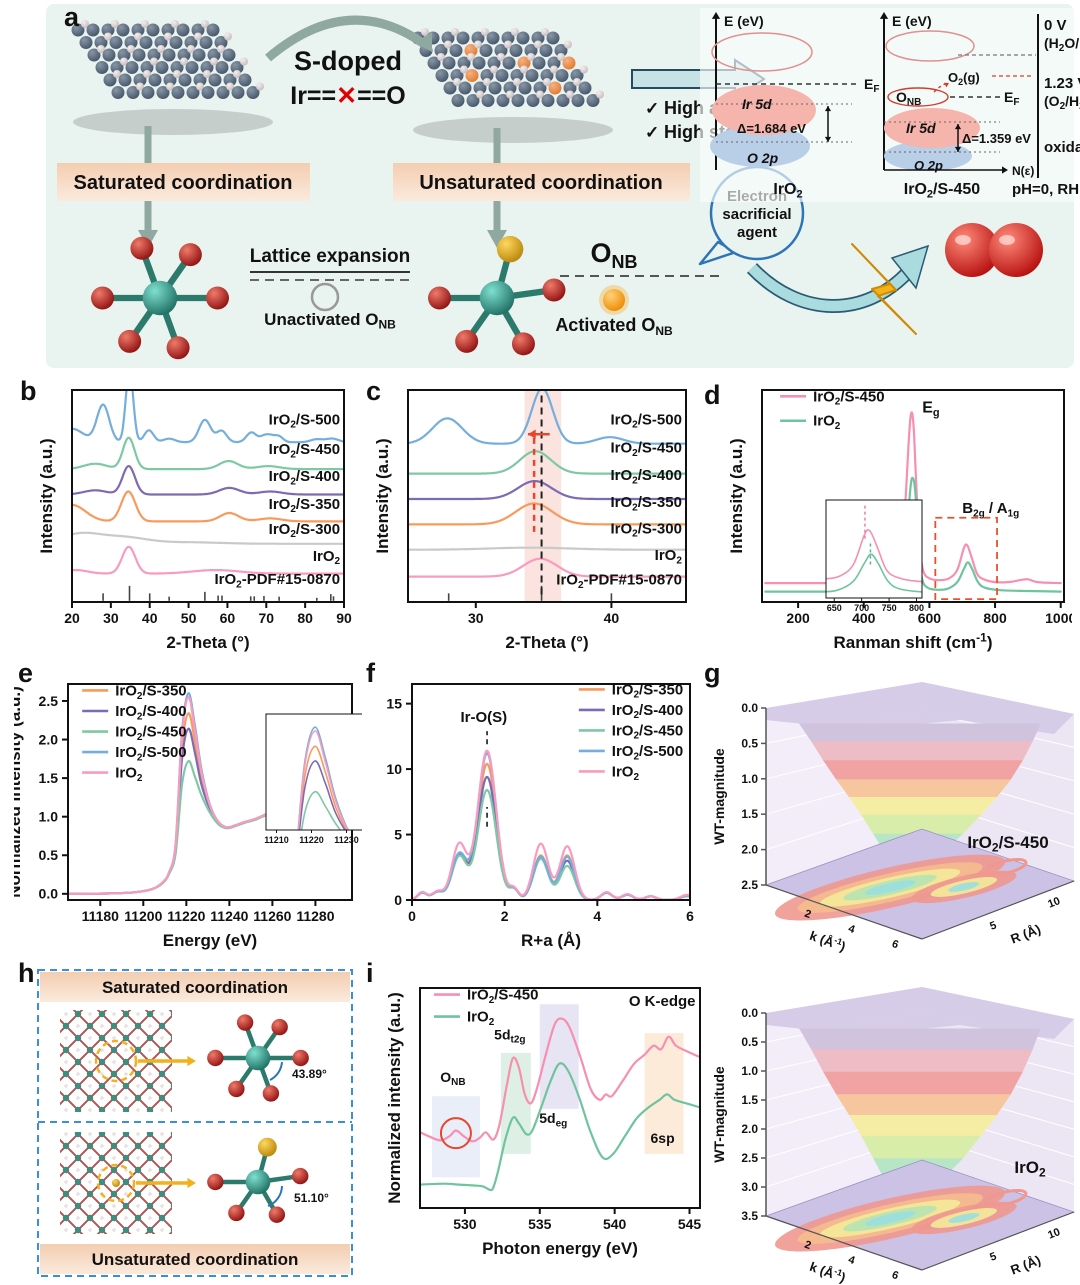 This screenshot has height=1285, width=1080. What do you see at coordinates (1007, 844) in the screenshot?
I see `sample-label: IrO2/S-450` at bounding box center [1007, 844].